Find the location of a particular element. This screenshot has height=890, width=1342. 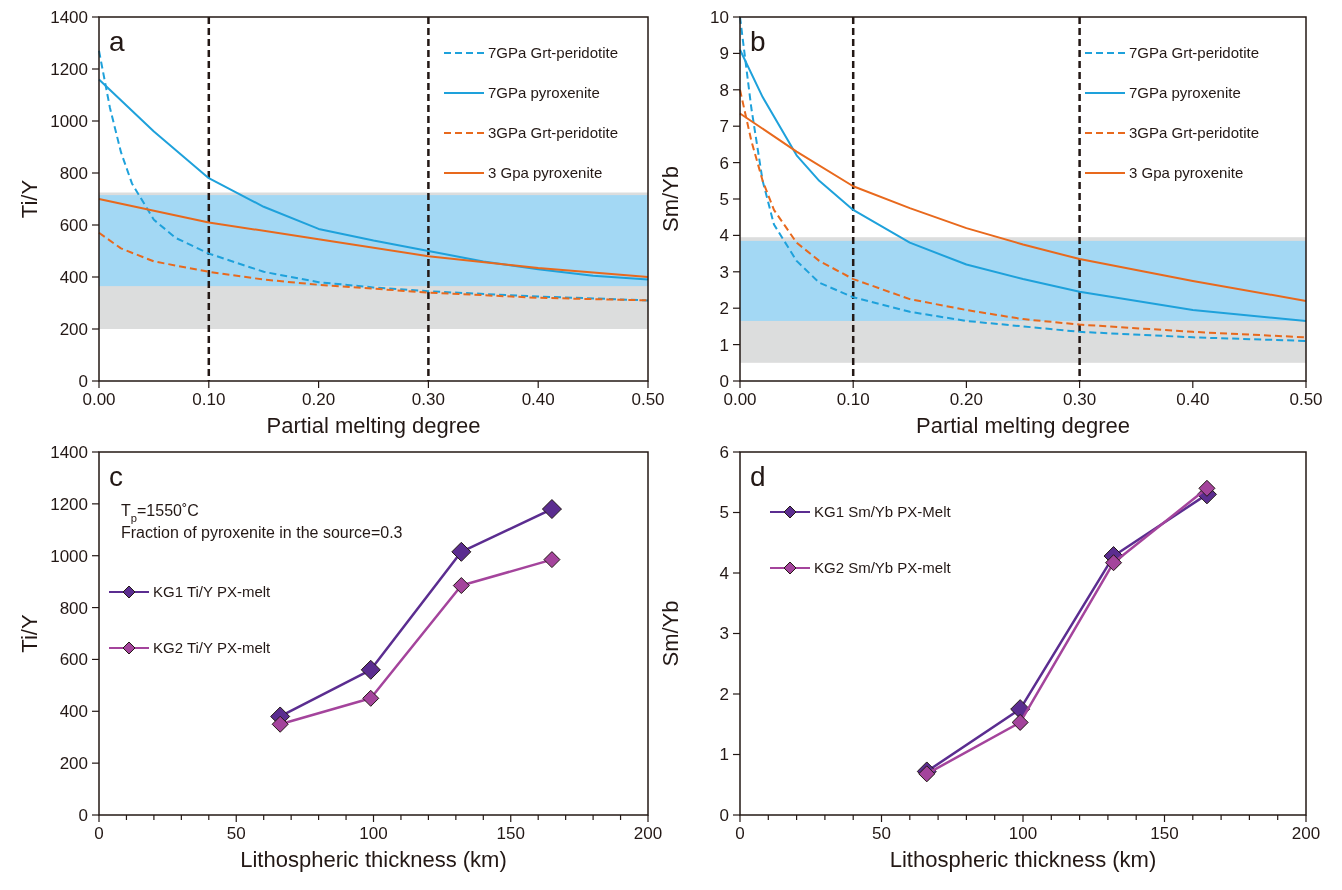

annotation: T$_{p}$=1550˚C is located at coordinates (160, 513).